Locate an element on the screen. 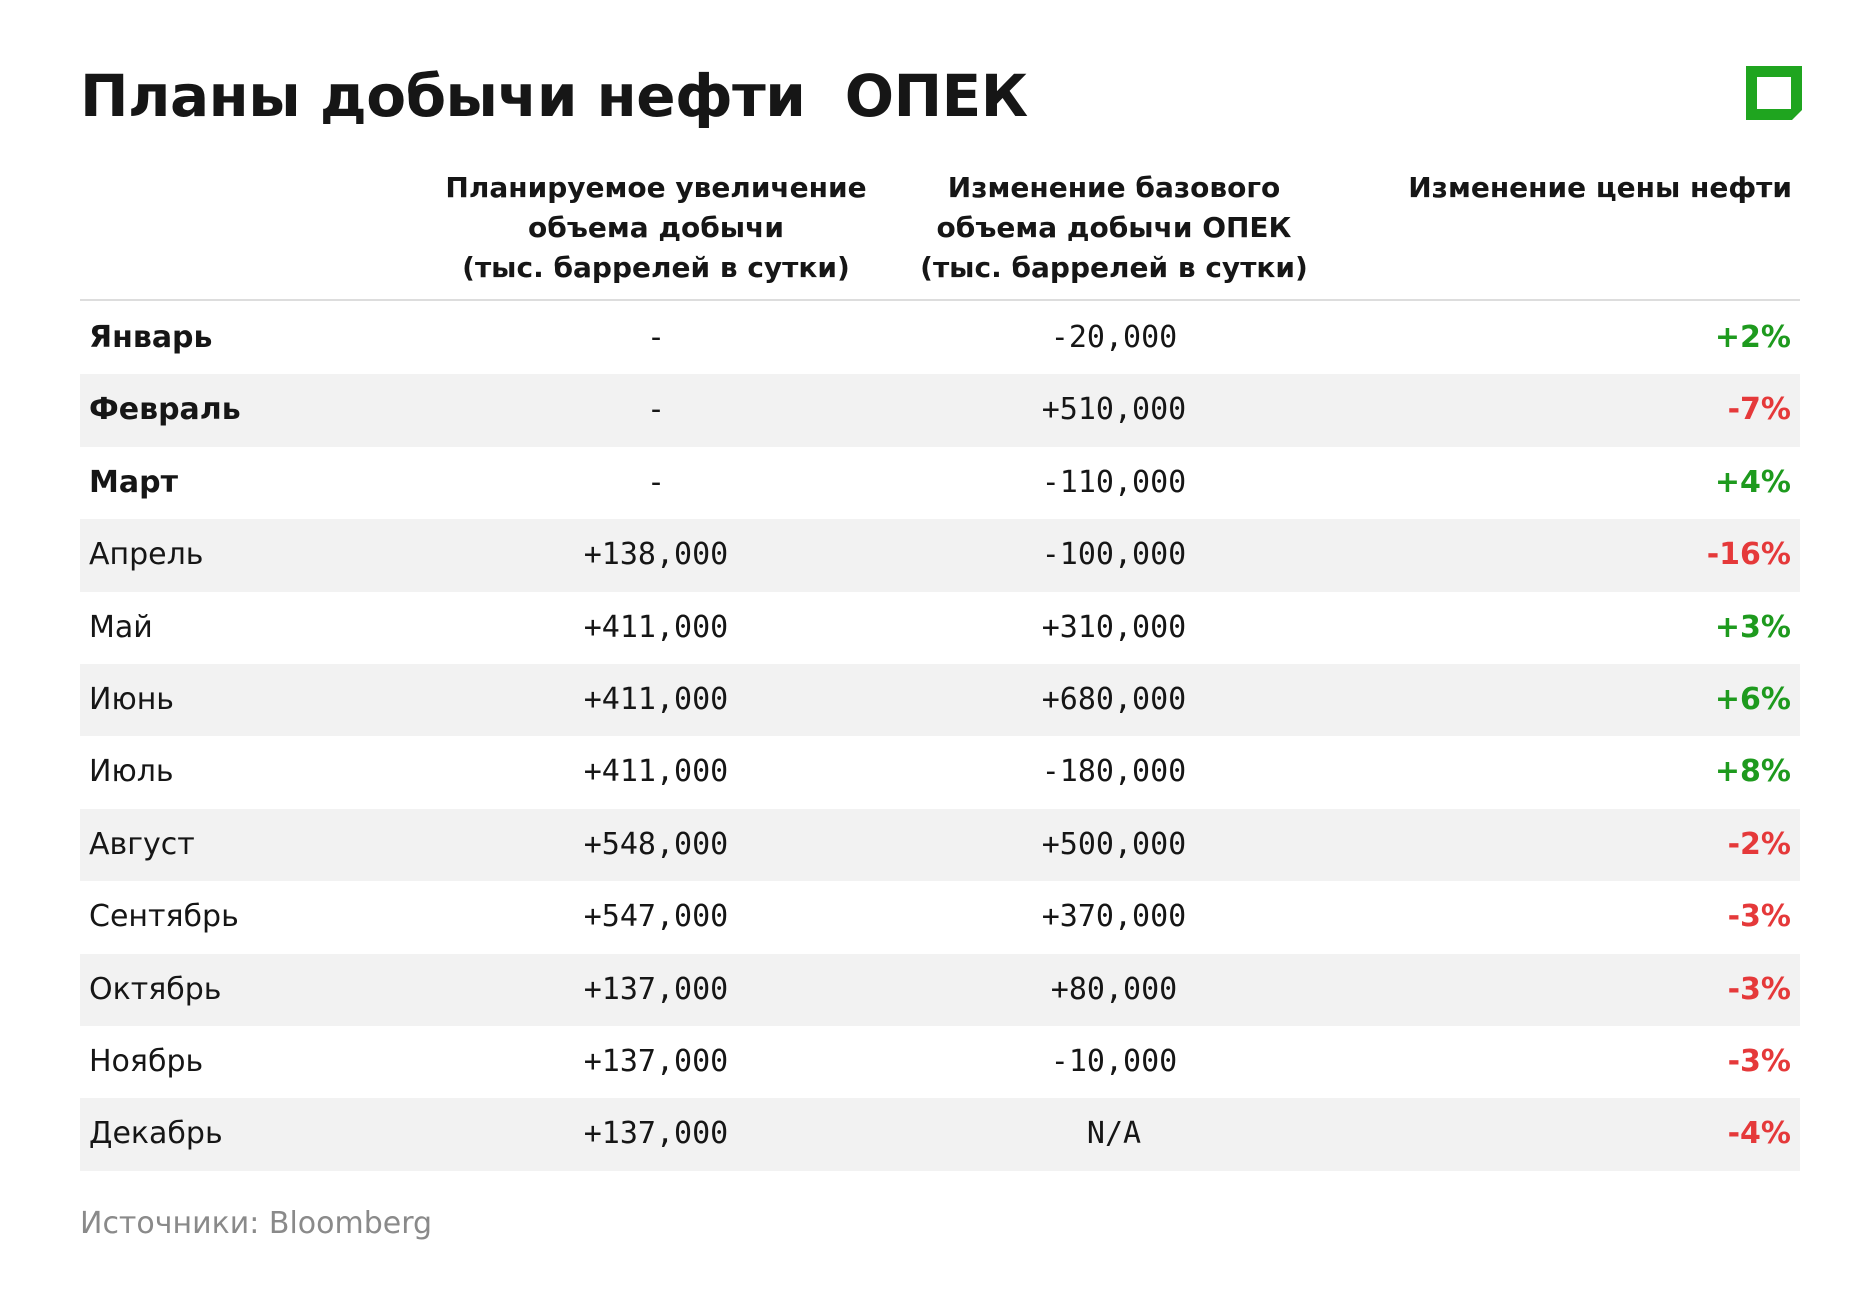  title: Планы добычи нефти ОПЕК is located at coordinates (554, 96).